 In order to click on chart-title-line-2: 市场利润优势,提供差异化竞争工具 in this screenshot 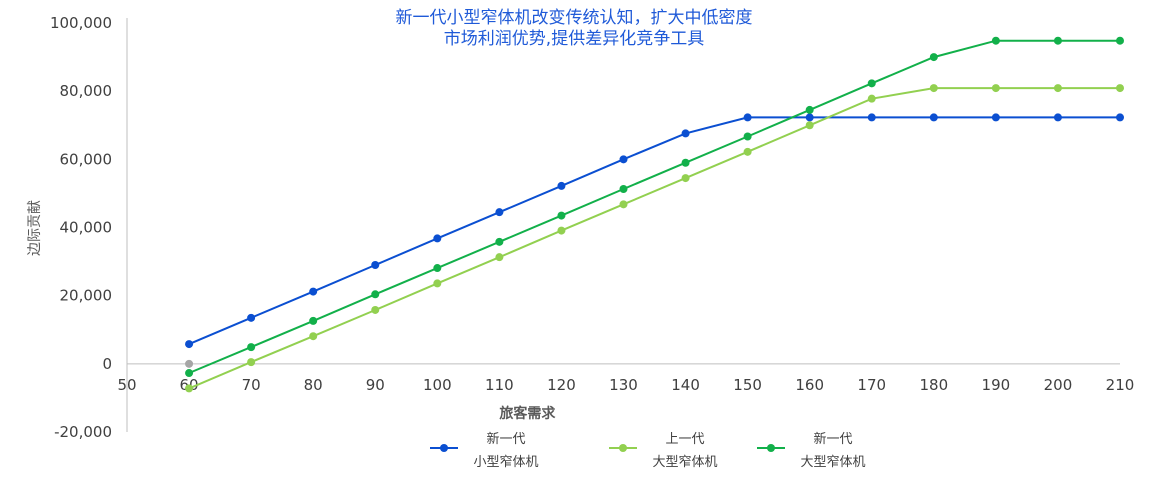, I will do `click(574, 39)`.